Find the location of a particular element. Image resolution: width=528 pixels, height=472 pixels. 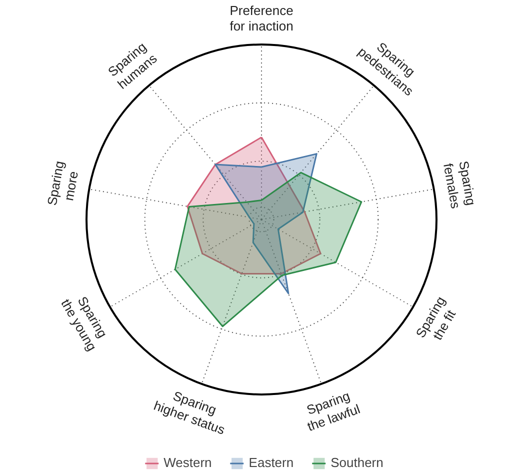

spoke-label: Sparing the lawful is located at coordinates (333, 411).